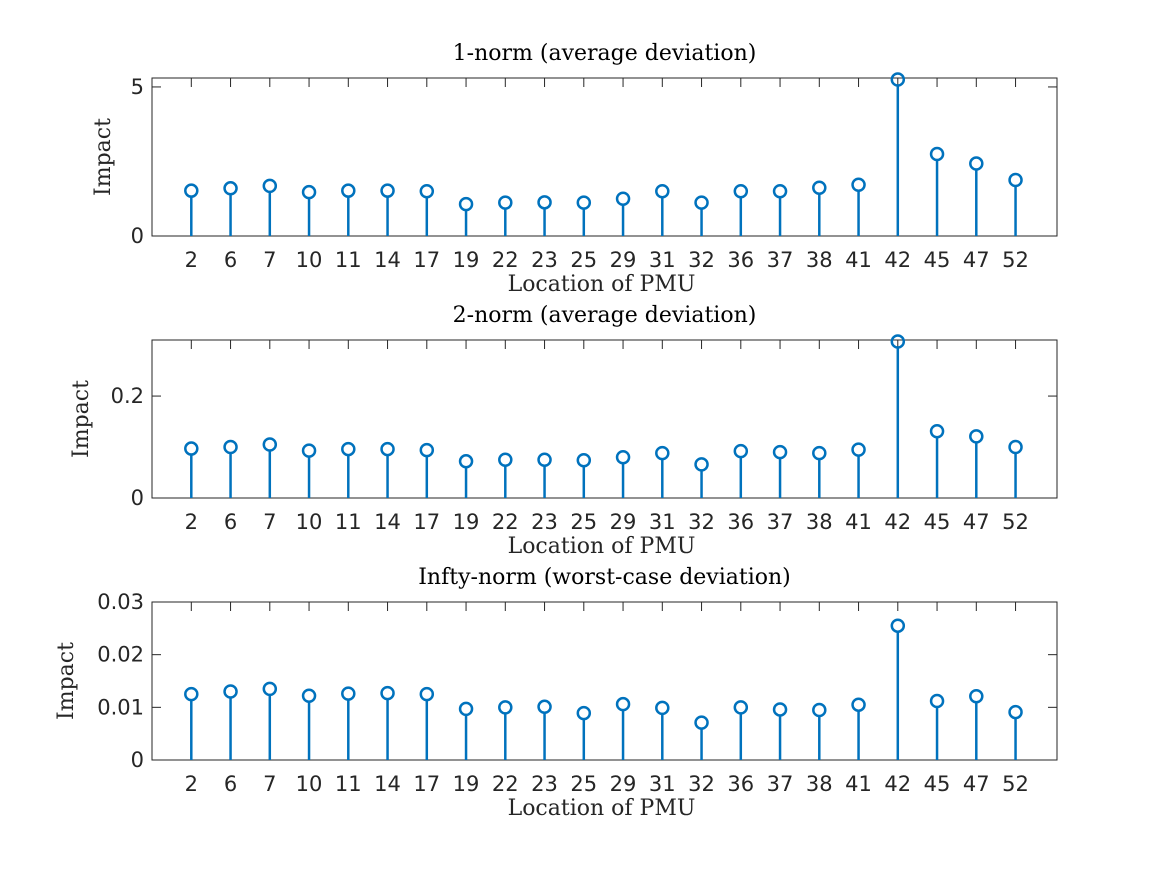 The width and height of the screenshot is (1167, 875). I want to click on chart-title: Infty-norm (worst-case deviation), so click(604, 577).